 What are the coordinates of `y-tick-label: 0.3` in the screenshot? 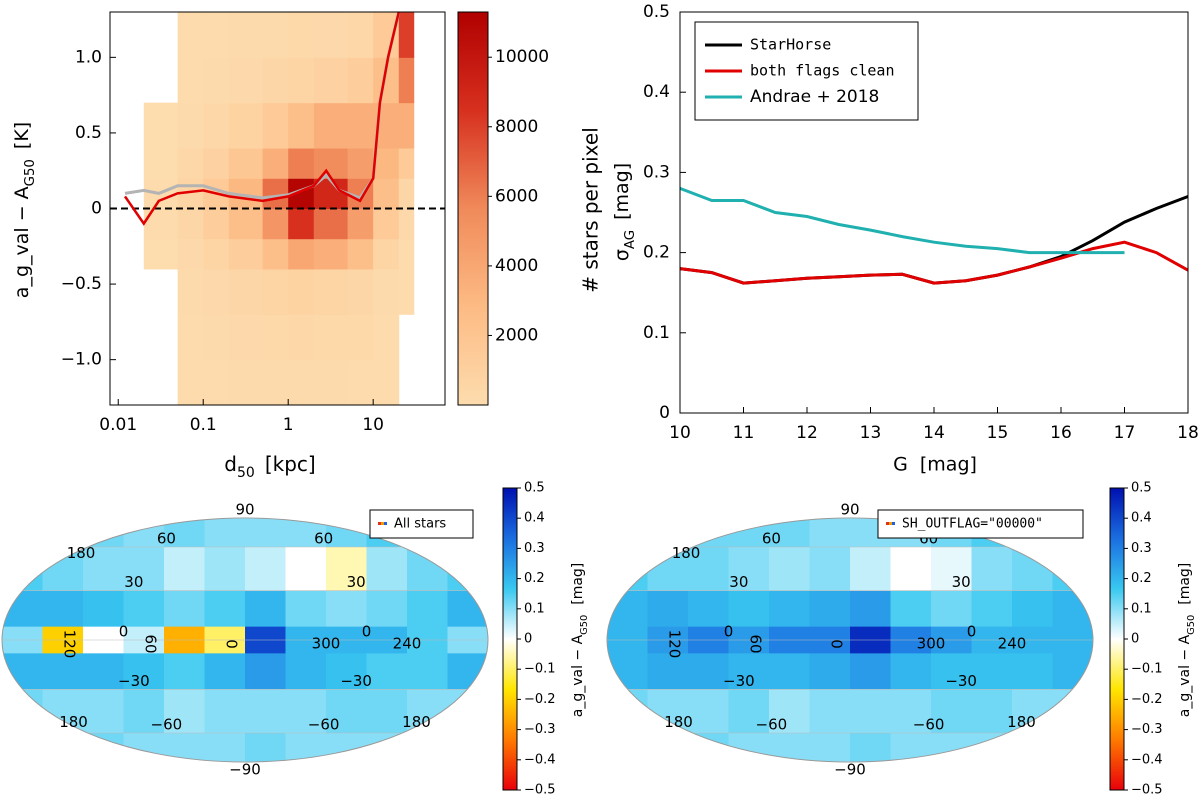 It's located at (656, 172).